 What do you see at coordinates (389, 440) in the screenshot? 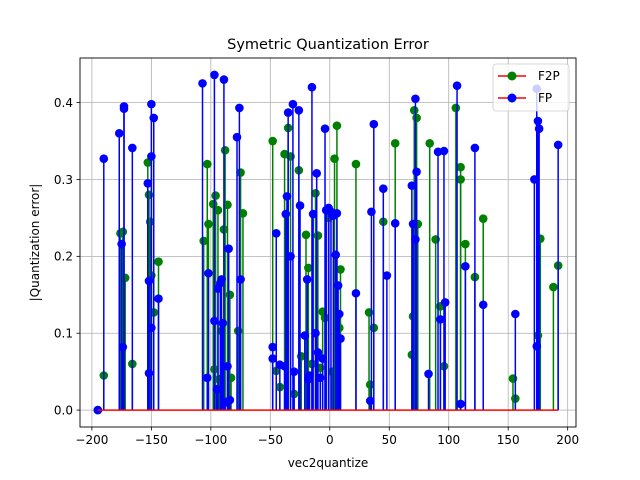
I see `x-tick-label: 50` at bounding box center [389, 440].